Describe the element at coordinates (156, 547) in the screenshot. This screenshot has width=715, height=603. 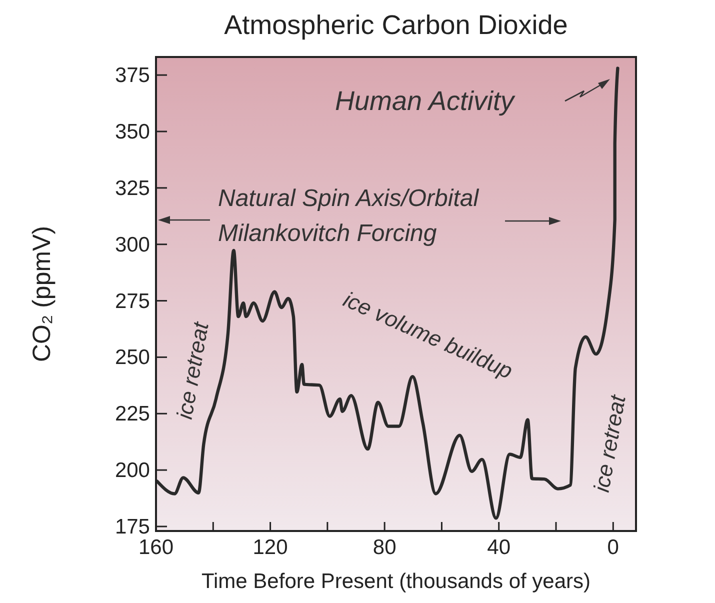
I see `x-tick-label: 160` at that location.